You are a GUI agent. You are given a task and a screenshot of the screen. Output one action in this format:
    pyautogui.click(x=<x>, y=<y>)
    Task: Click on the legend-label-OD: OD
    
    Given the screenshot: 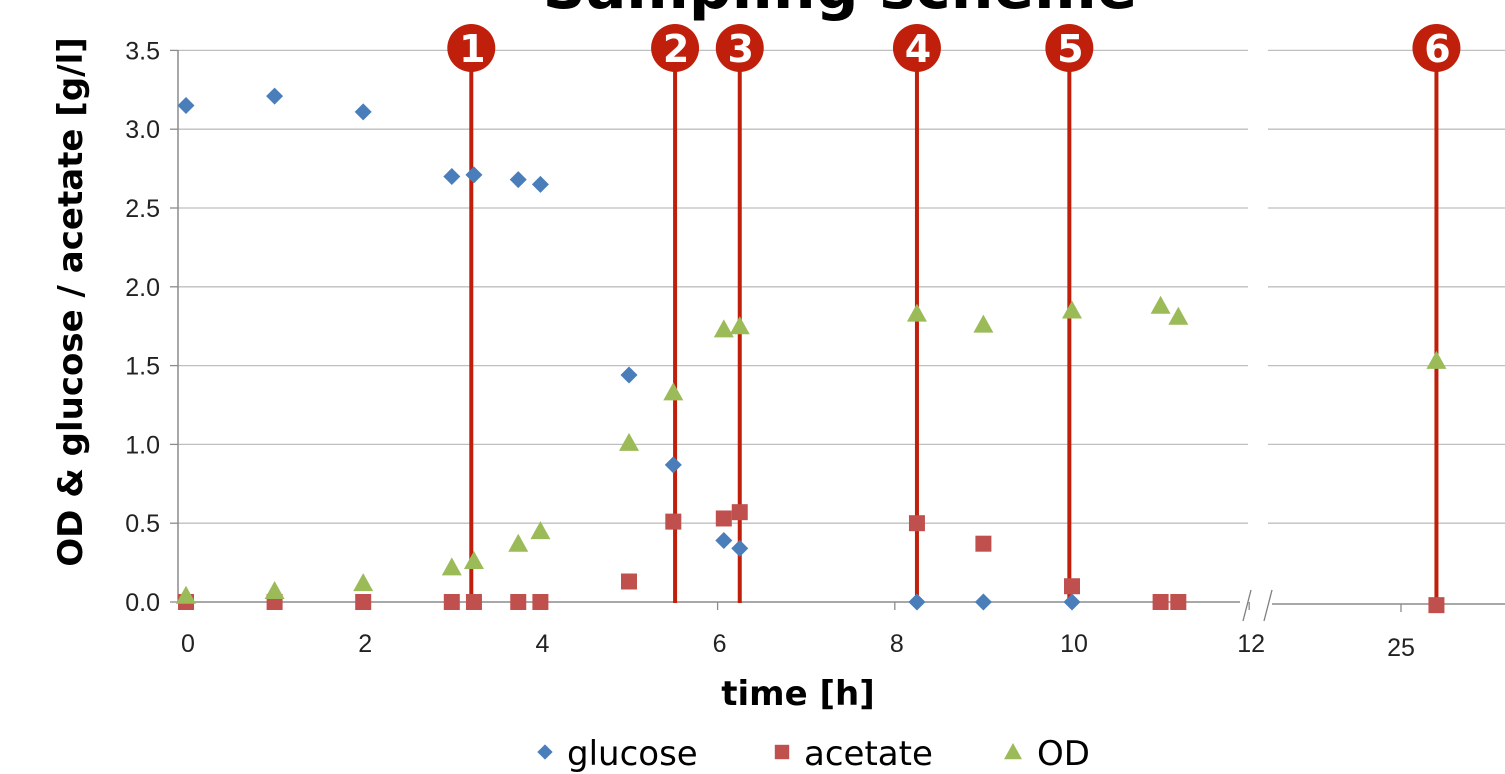 What is the action you would take?
    pyautogui.click(x=1063, y=754)
    